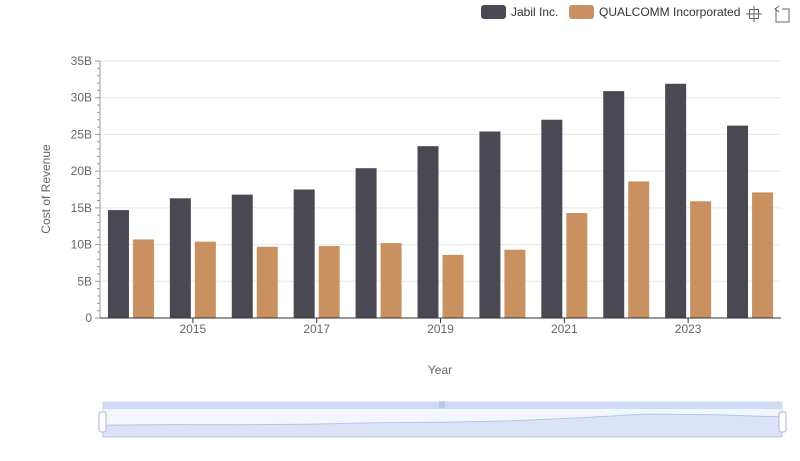 This screenshot has height=461, width=800. What do you see at coordinates (453, 286) in the screenshot?
I see `bar-qualcomm-2019` at bounding box center [453, 286].